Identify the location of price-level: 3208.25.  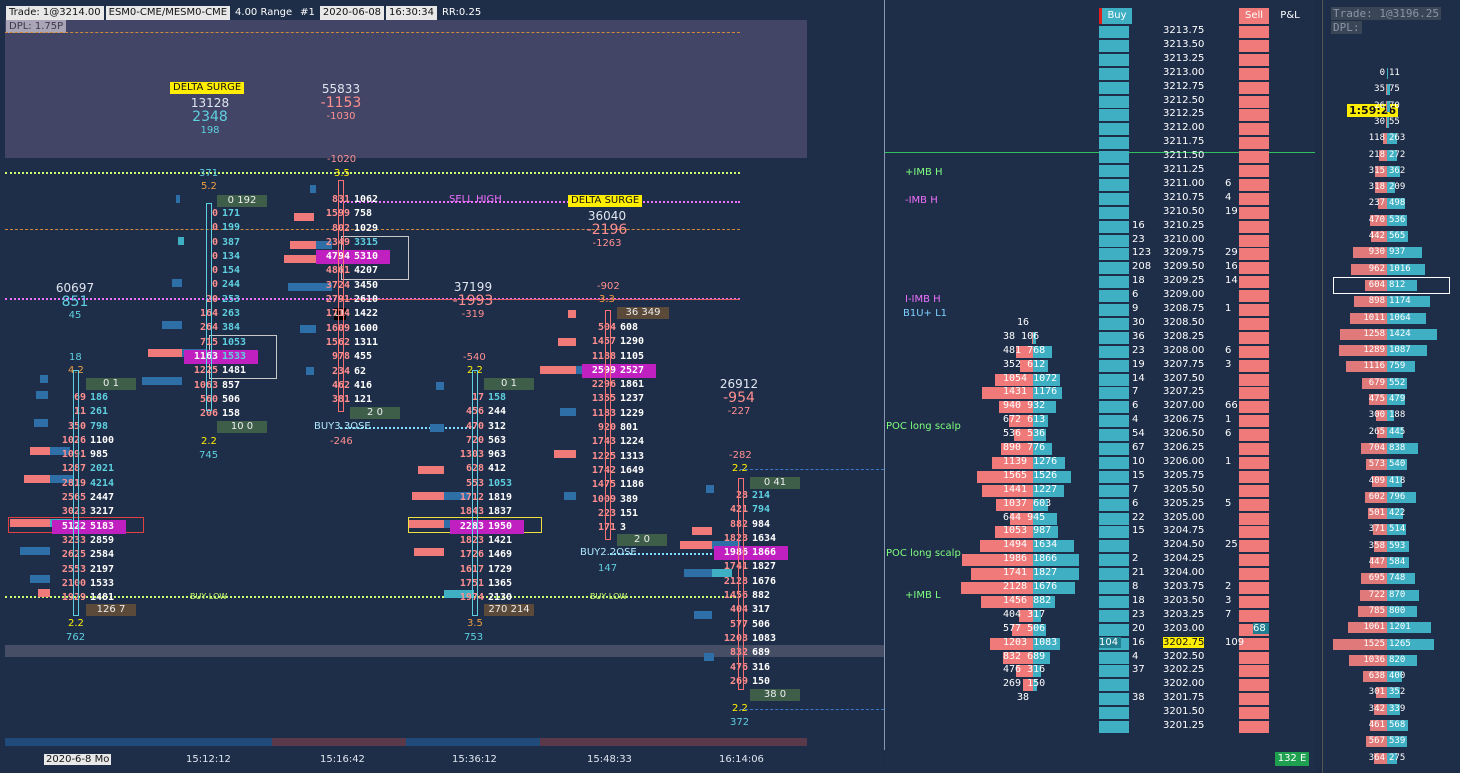
(1184, 336).